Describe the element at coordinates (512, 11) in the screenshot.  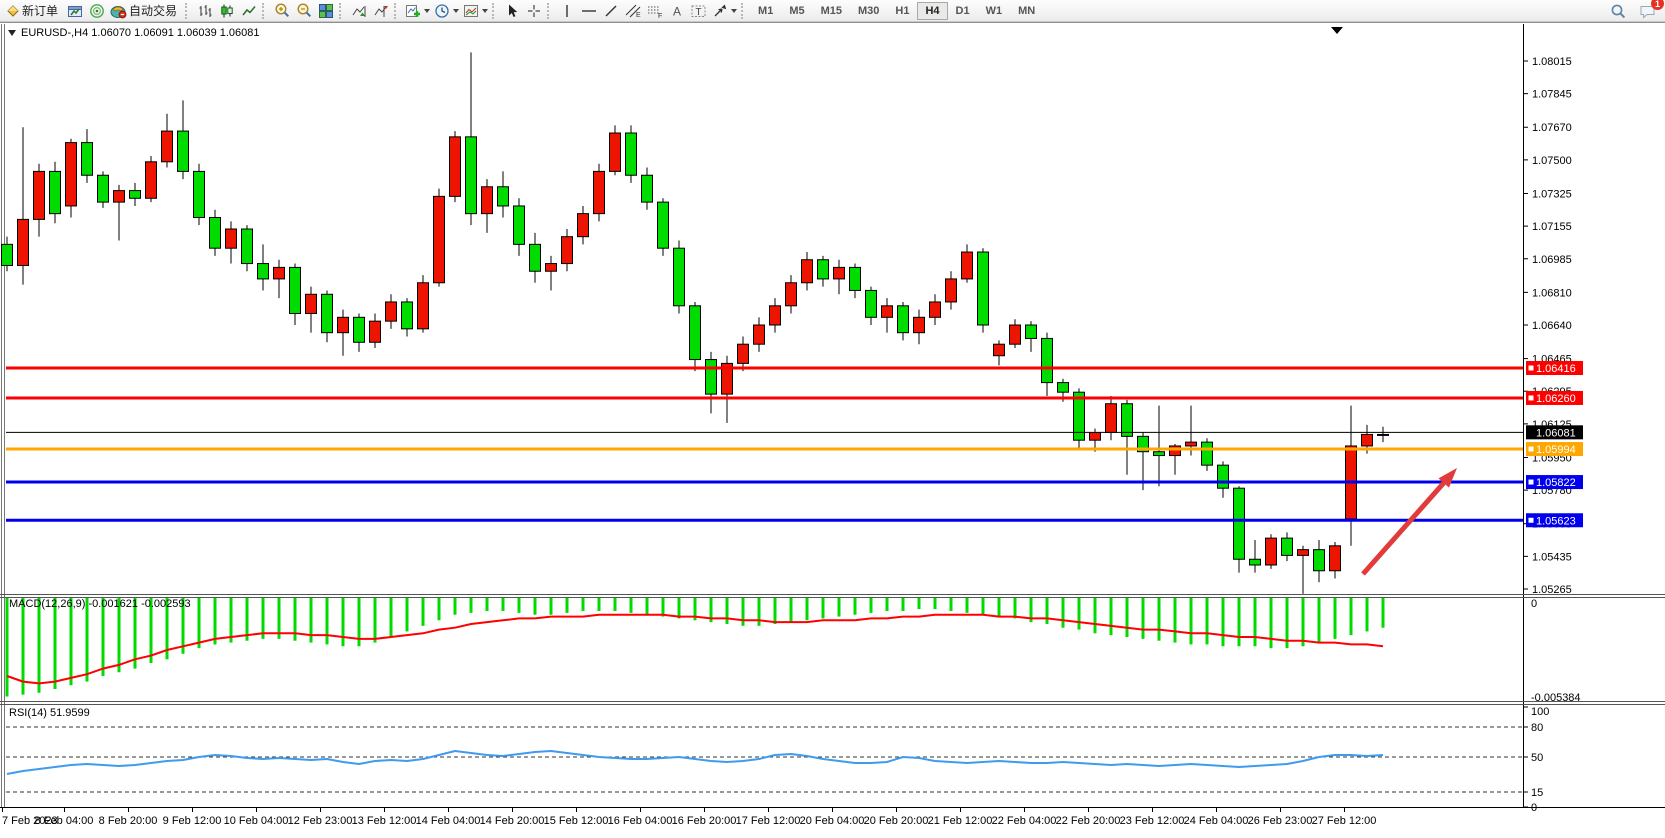
I see `cursor-tool-button` at that location.